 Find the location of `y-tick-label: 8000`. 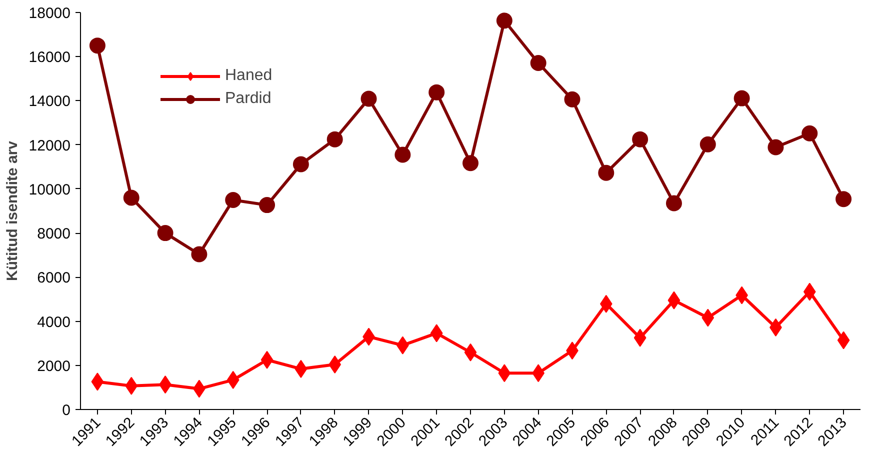

y-tick-label: 8000 is located at coordinates (54, 234).